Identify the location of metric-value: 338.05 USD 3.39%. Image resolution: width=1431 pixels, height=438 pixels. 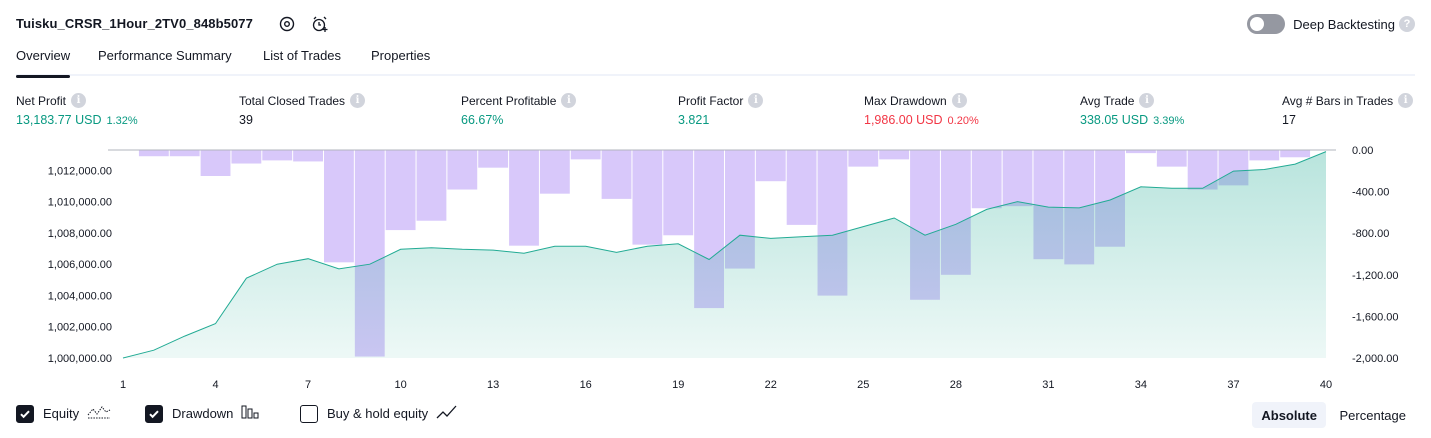
(1132, 120).